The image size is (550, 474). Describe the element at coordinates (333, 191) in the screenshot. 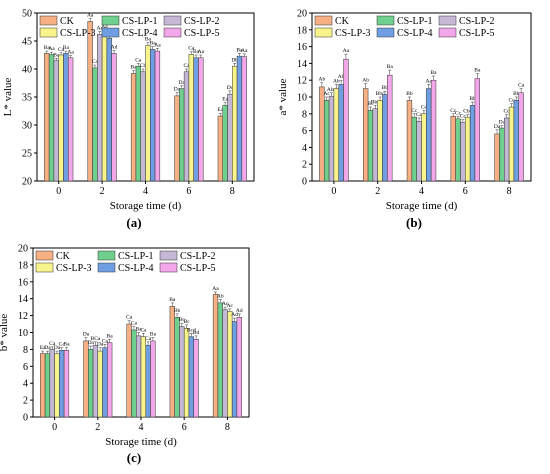

I see `x-tick-label: 0` at that location.